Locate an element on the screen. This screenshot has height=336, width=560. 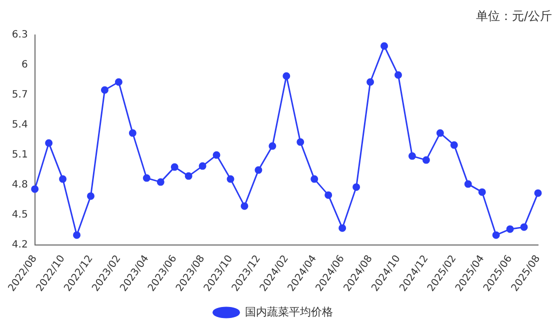
y-tick-label: 4.5 is located at coordinates (20, 215).